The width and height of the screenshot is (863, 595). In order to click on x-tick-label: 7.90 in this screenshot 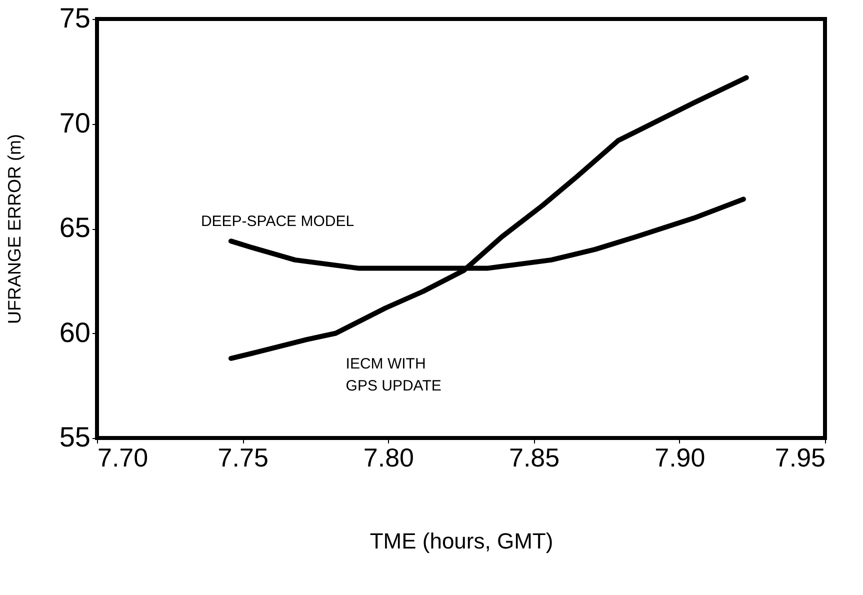, I will do `click(680, 457)`.